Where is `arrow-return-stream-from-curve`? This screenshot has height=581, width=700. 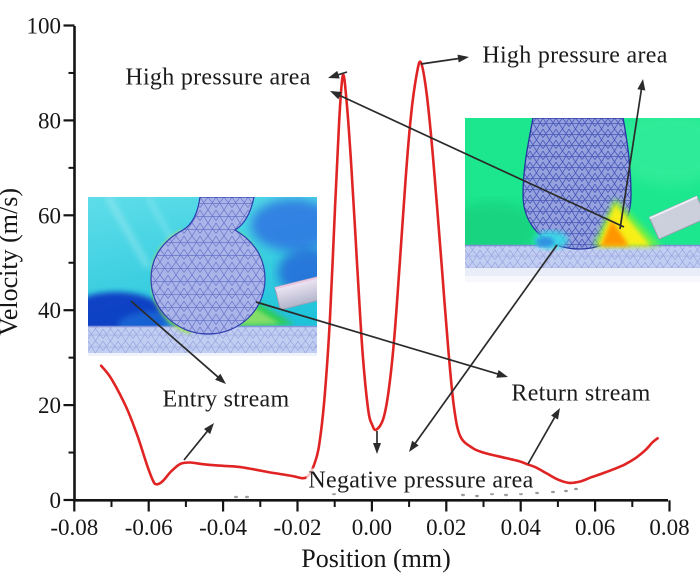
arrow-return-stream-from-curve is located at coordinates (542, 438).